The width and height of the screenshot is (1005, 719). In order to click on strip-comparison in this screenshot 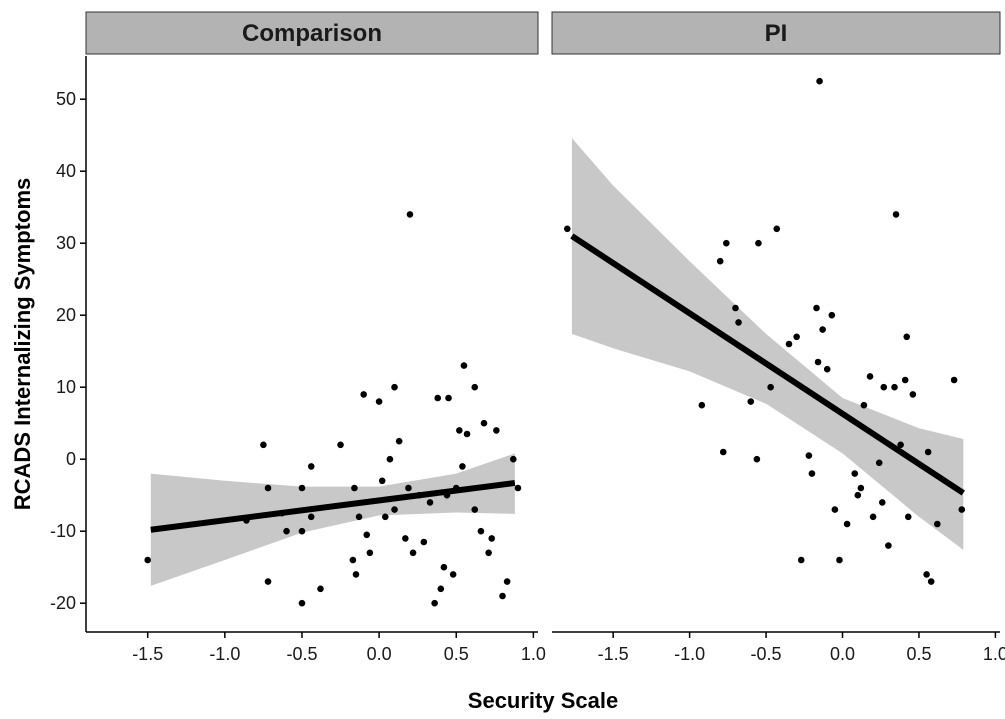, I will do `click(312, 33)`.